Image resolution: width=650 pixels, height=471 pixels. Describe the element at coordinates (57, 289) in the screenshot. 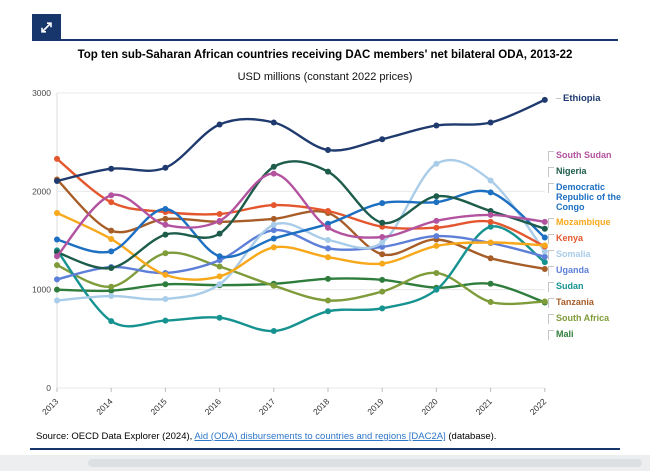

I see `data-point-mali-2013` at that location.